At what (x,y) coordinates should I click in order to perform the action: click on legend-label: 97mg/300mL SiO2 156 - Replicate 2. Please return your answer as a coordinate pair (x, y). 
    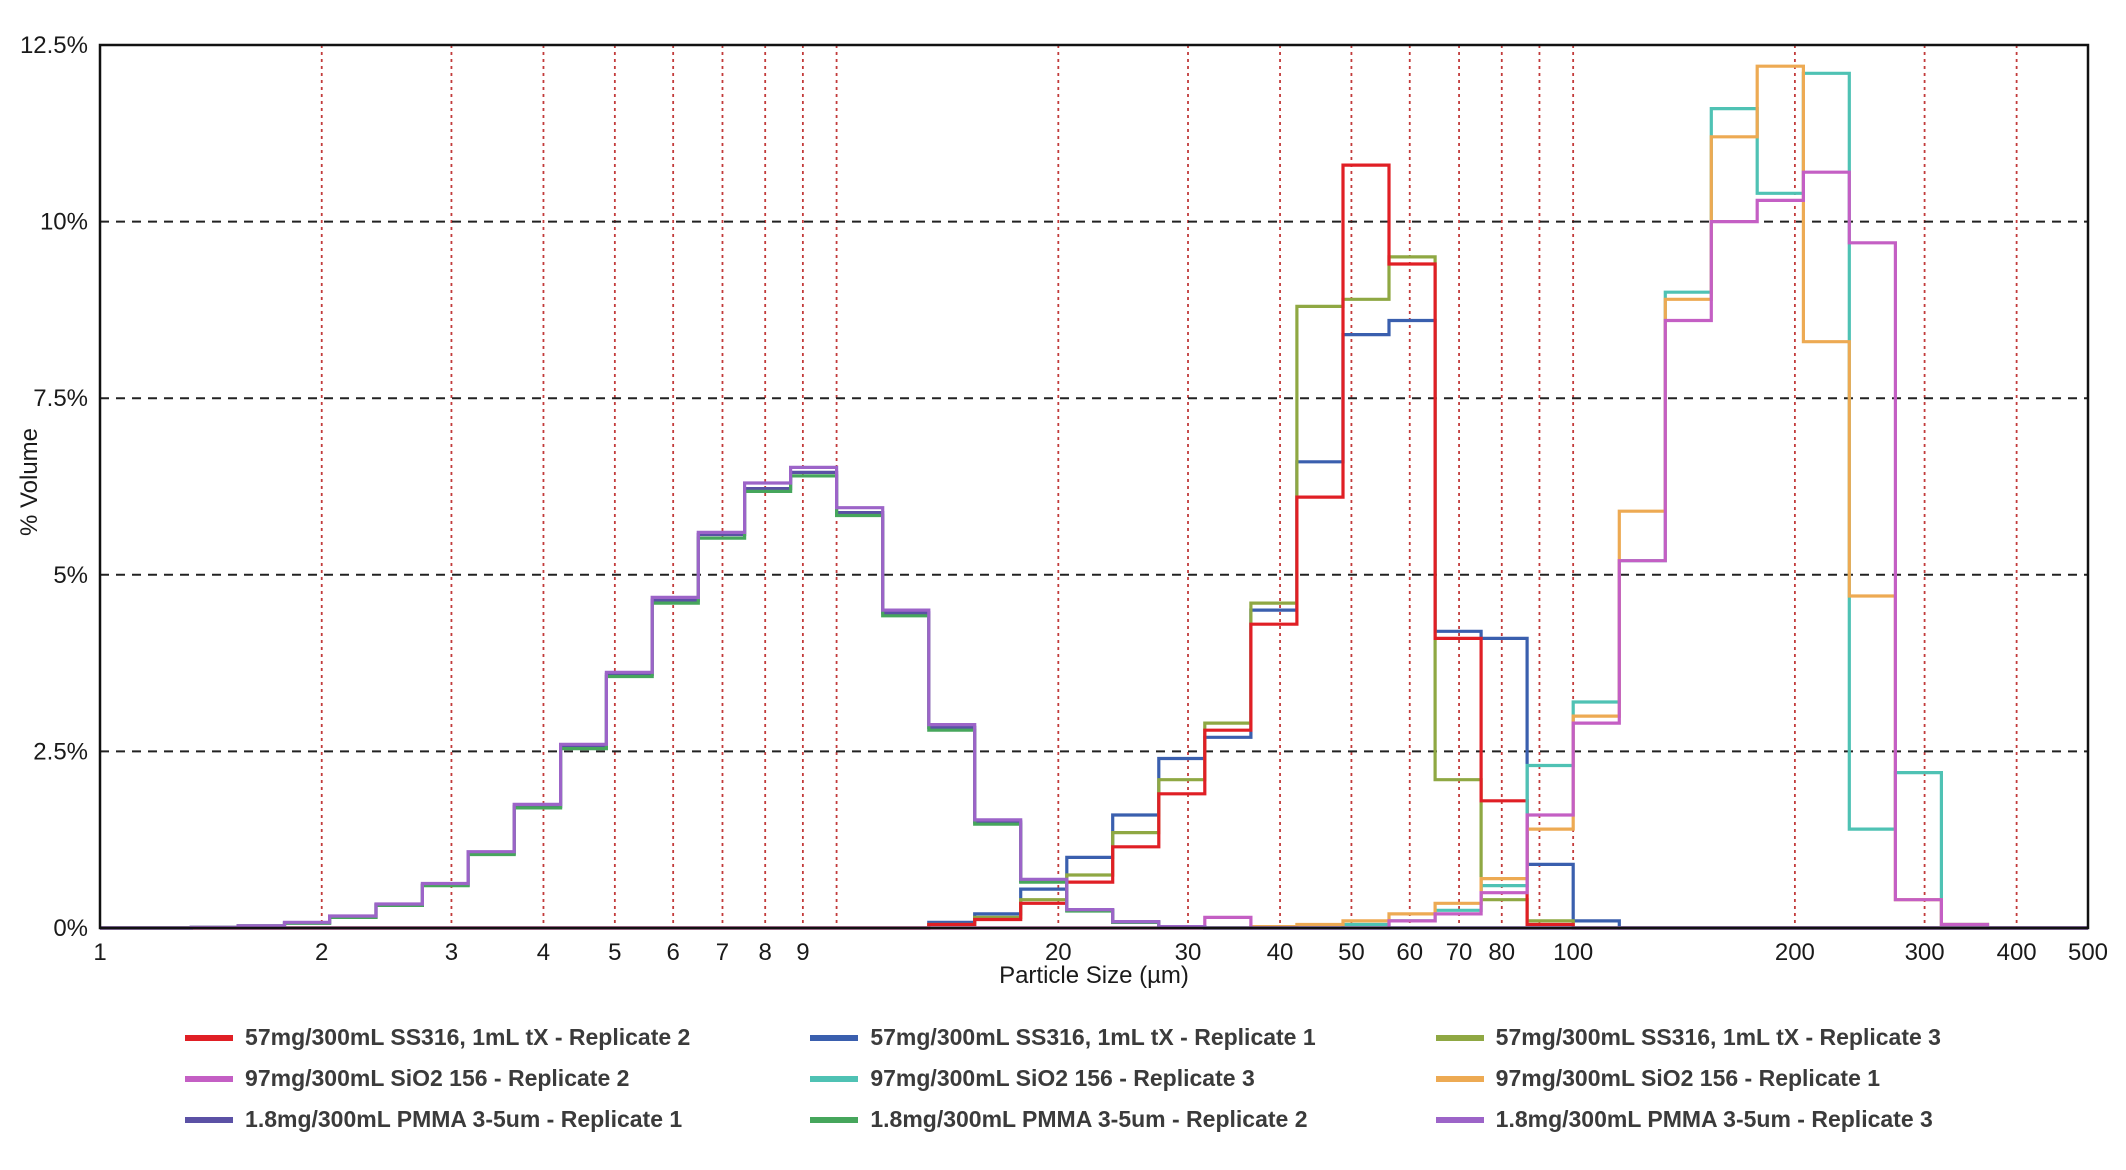
    Looking at the image, I should click on (437, 1078).